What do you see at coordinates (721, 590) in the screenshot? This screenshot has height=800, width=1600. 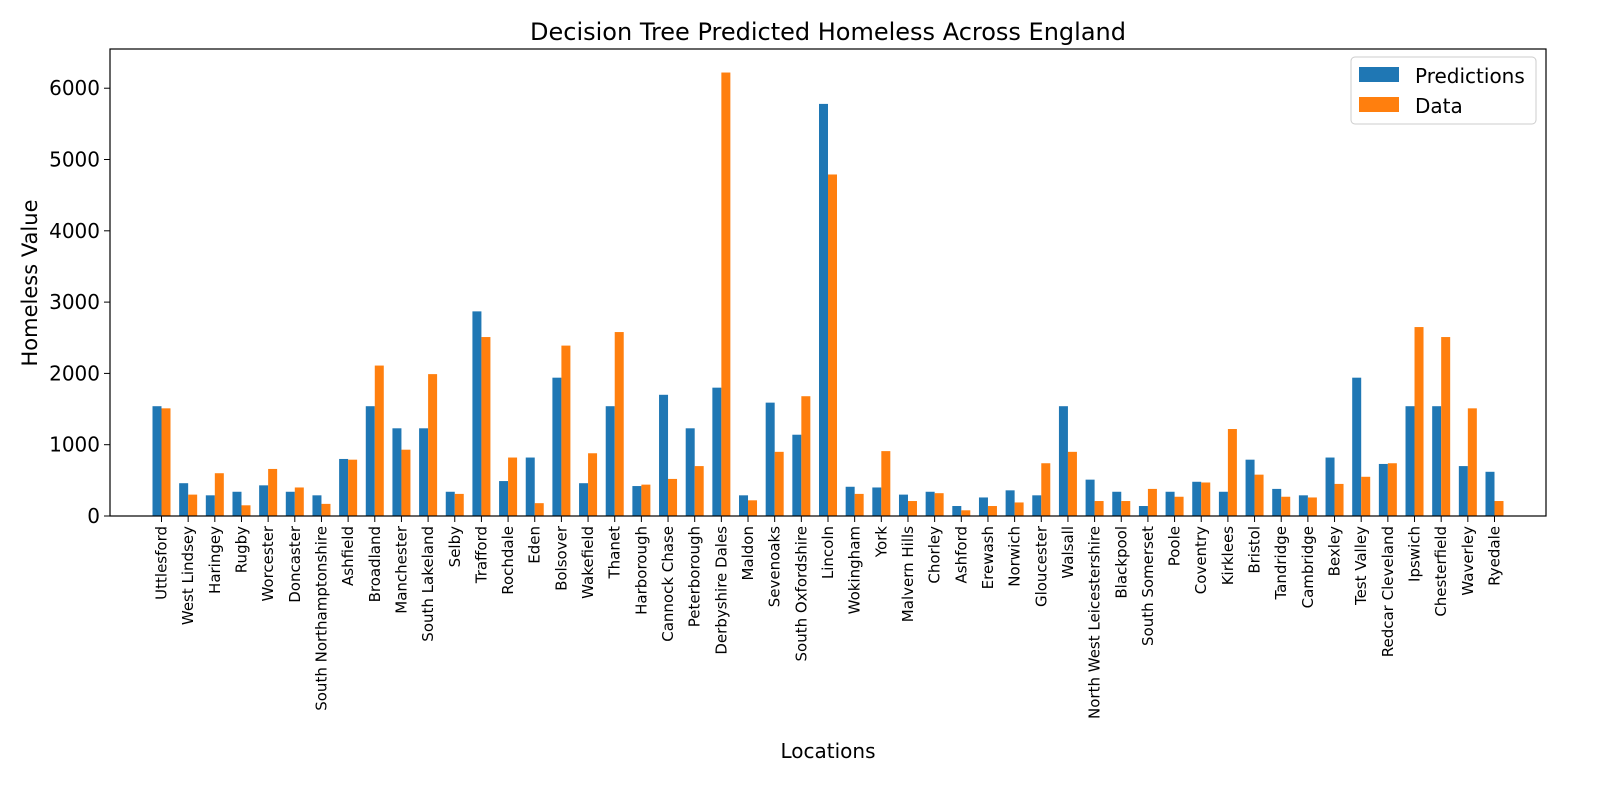 I see `x-tick-label-21: Derbyshire Dales` at bounding box center [721, 590].